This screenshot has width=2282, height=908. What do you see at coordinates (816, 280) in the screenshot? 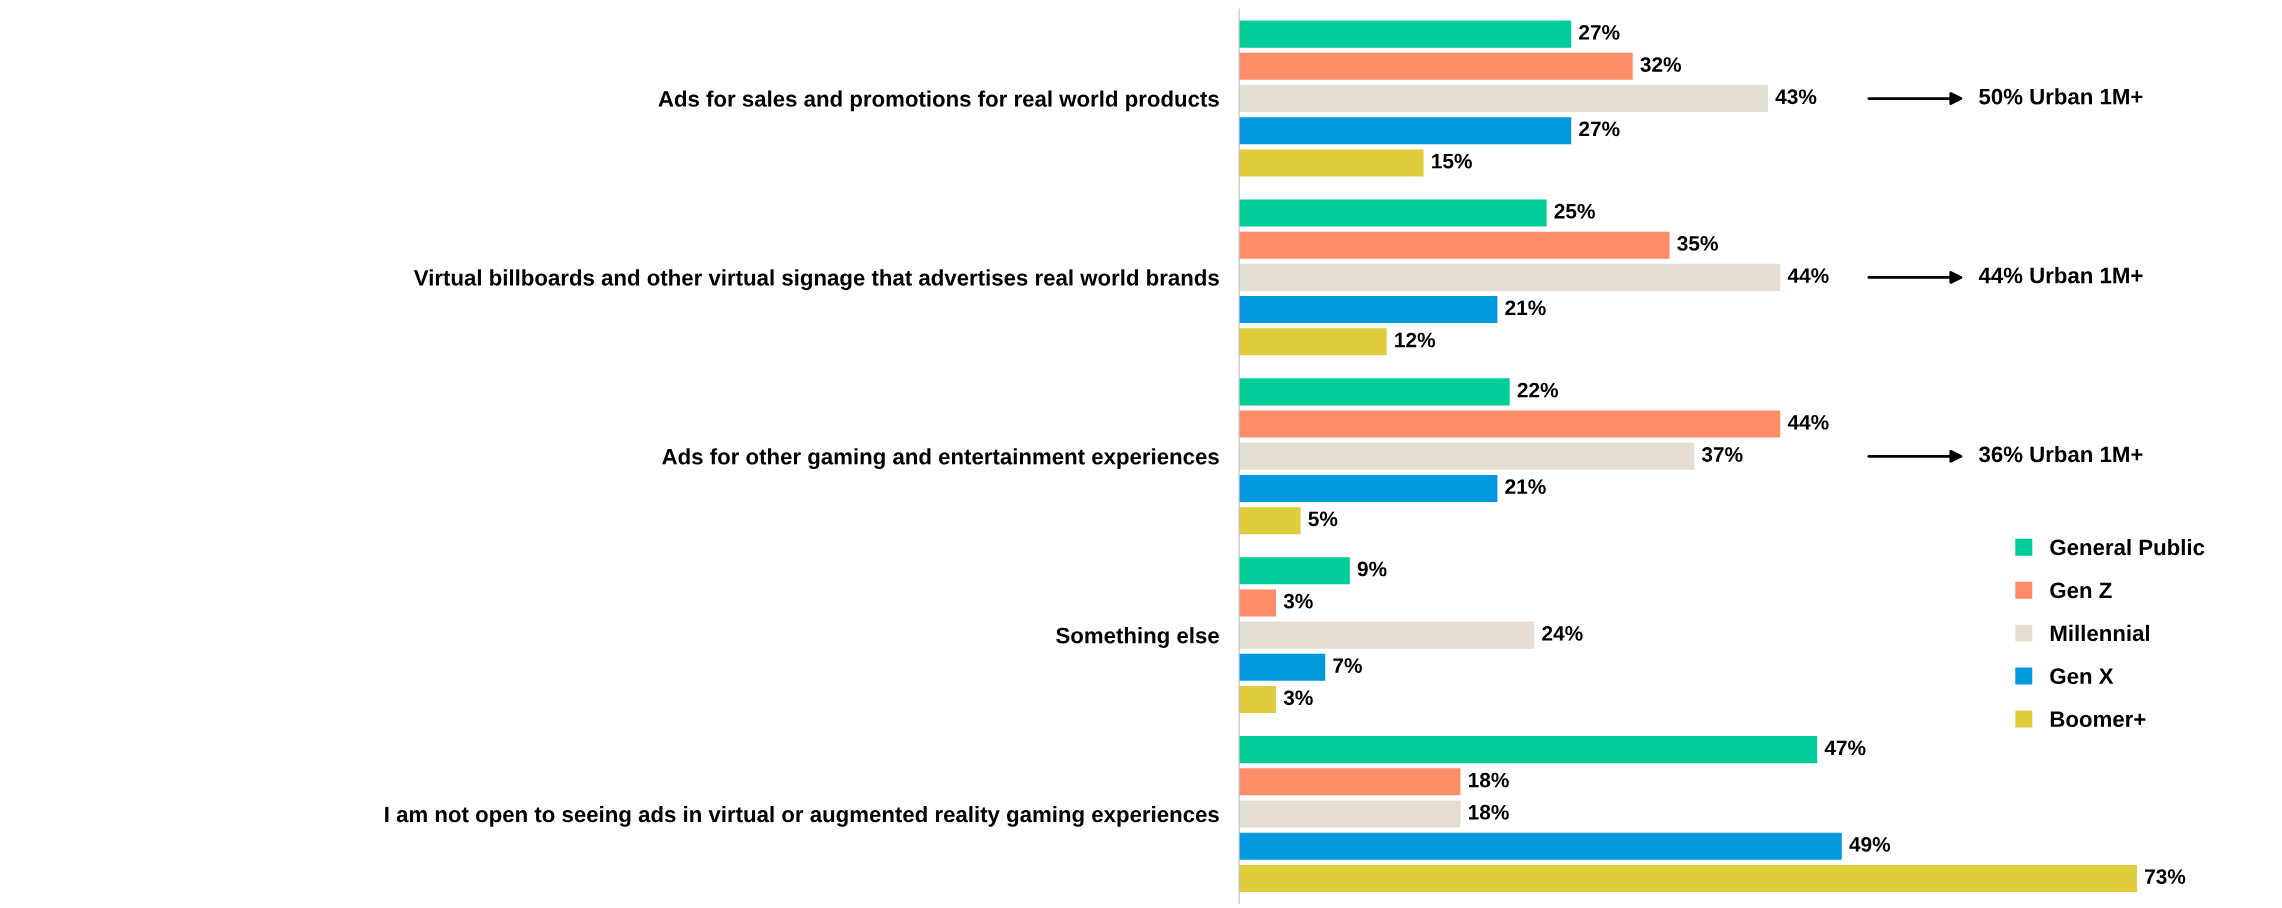
I see `y-tick-label: Virtual billboards and other virtual signage that advertises real world brands` at bounding box center [816, 280].